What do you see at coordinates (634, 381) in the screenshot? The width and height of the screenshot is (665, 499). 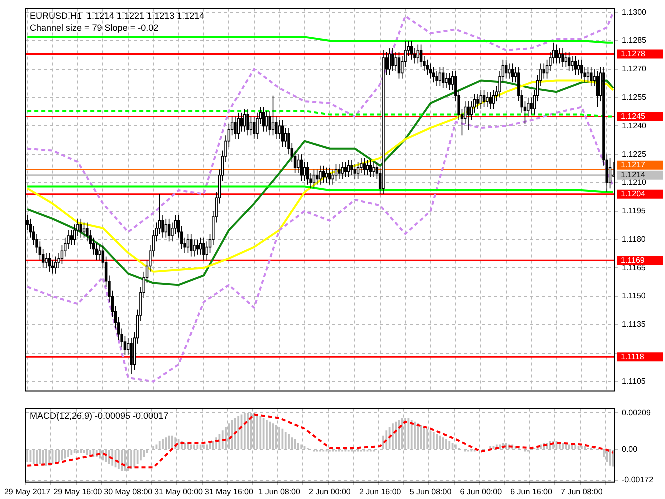 I see `y-tick-label: 1.1105` at bounding box center [634, 381].